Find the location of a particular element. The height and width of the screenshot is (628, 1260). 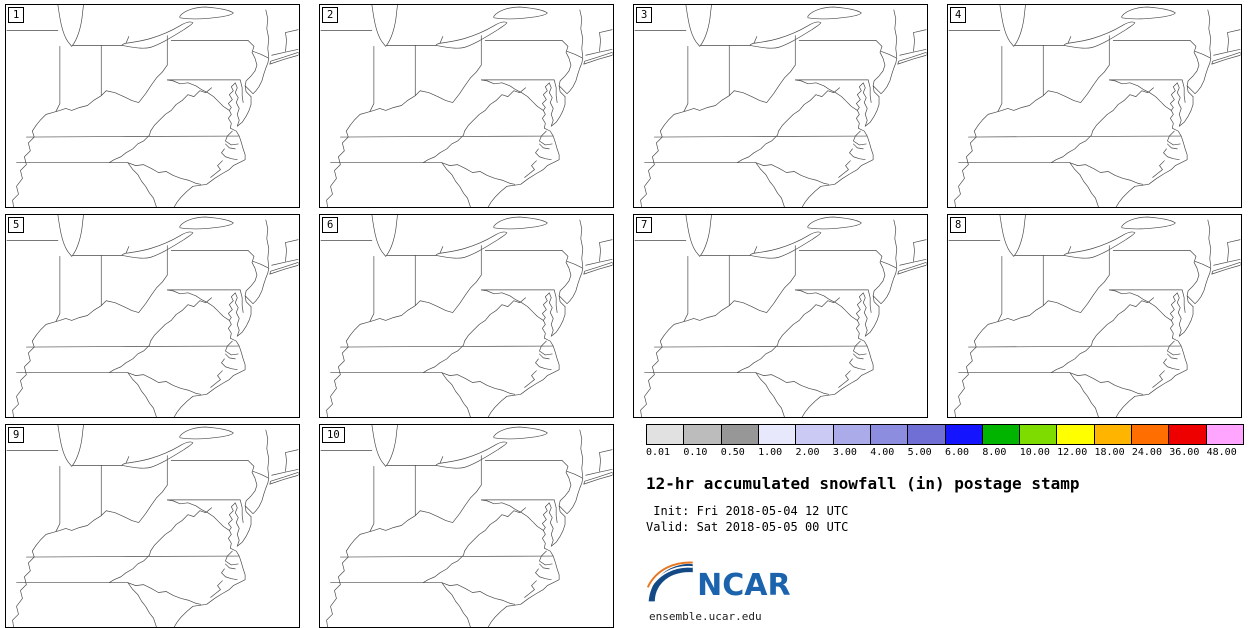

member-panel-1: 1 is located at coordinates (152, 106).